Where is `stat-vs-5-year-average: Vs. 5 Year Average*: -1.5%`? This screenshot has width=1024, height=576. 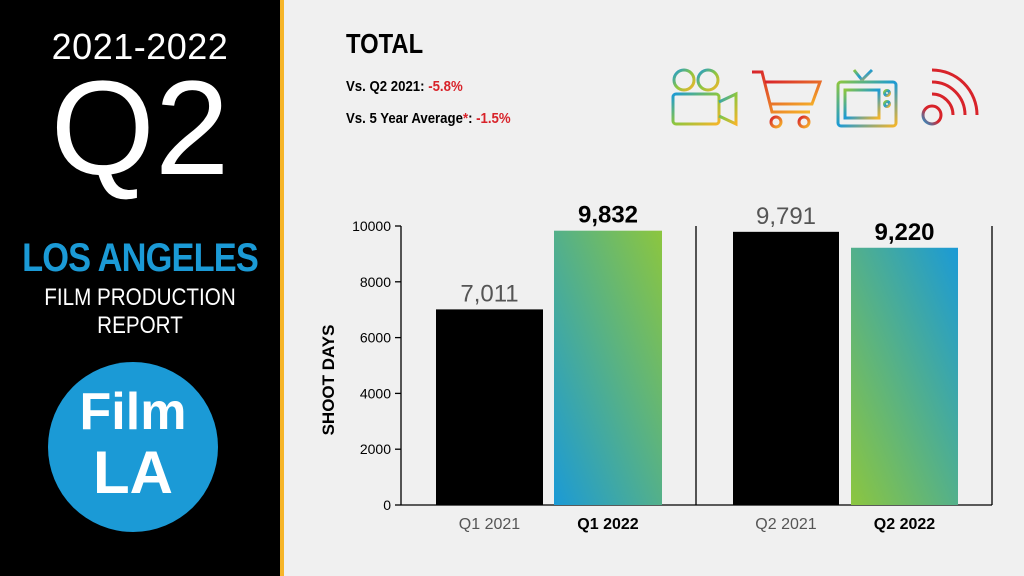
stat-vs-5-year-average: Vs. 5 Year Average*: -1.5% is located at coordinates (428, 118).